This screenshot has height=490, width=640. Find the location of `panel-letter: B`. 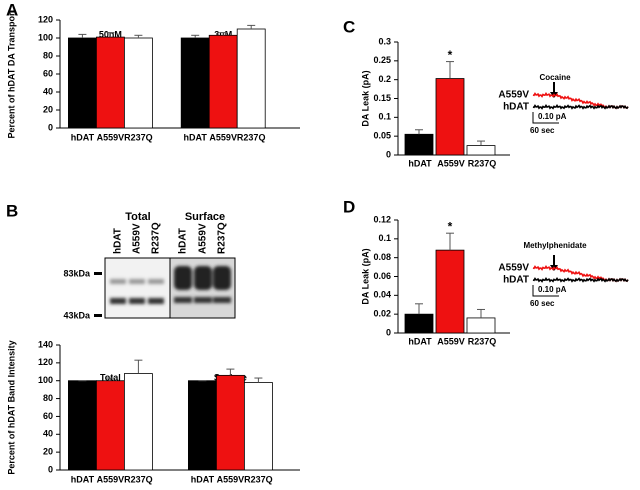

panel-letter: B is located at coordinates (12, 210).